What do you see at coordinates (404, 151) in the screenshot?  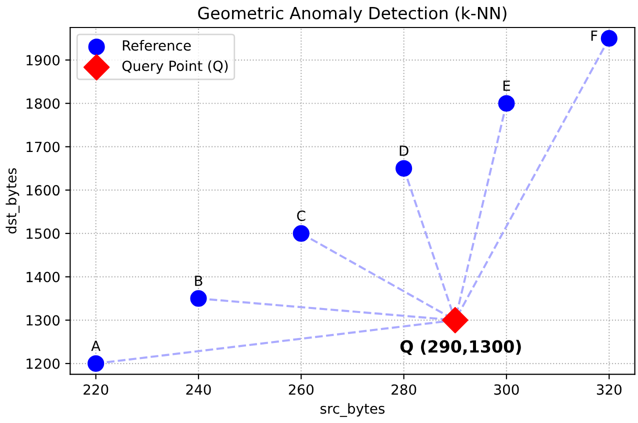 I see `annotation: D` at bounding box center [404, 151].